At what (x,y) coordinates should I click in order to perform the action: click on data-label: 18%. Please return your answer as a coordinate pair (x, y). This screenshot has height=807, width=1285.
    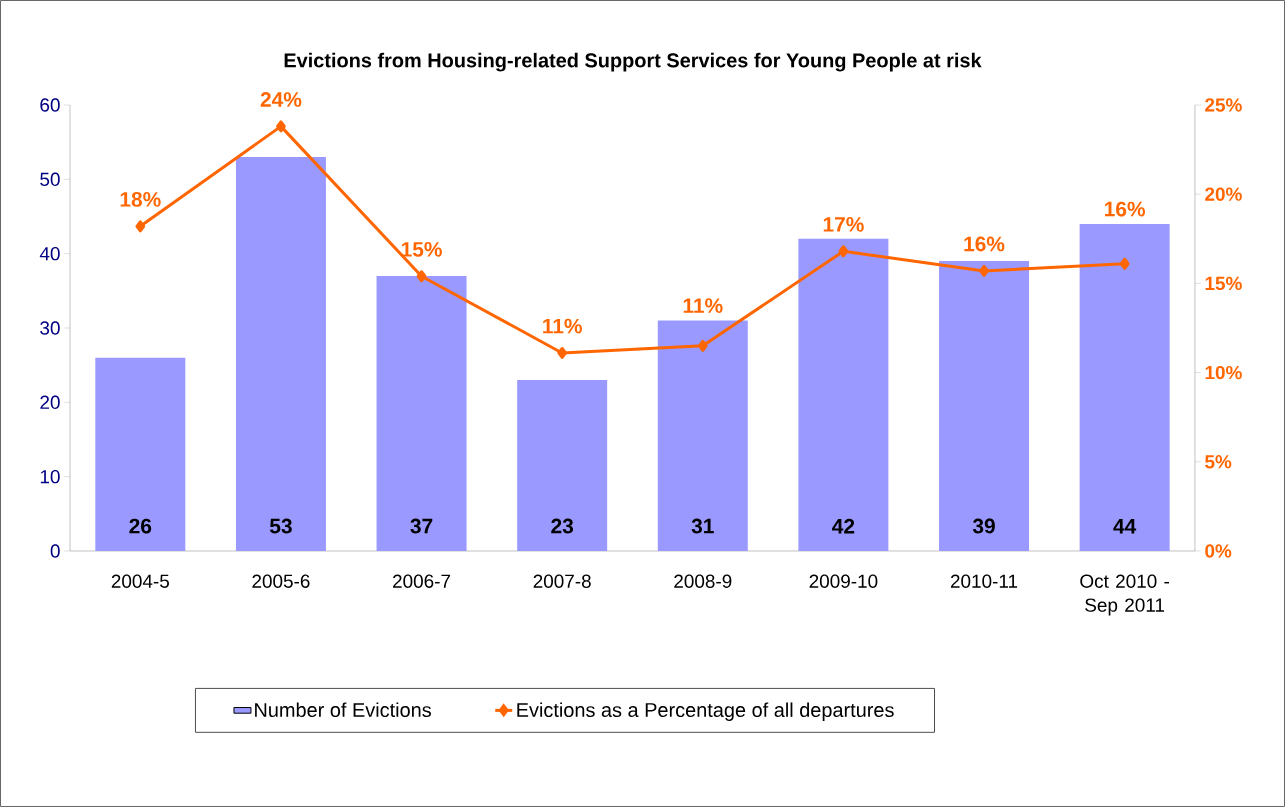
    Looking at the image, I should click on (140, 199).